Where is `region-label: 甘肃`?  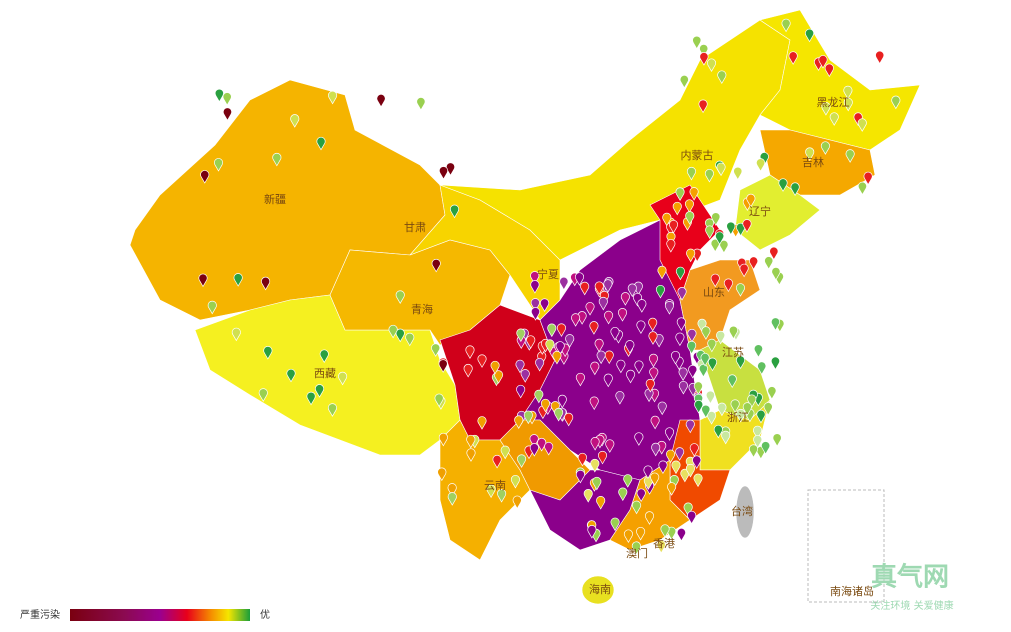 region-label: 甘肃 is located at coordinates (415, 227).